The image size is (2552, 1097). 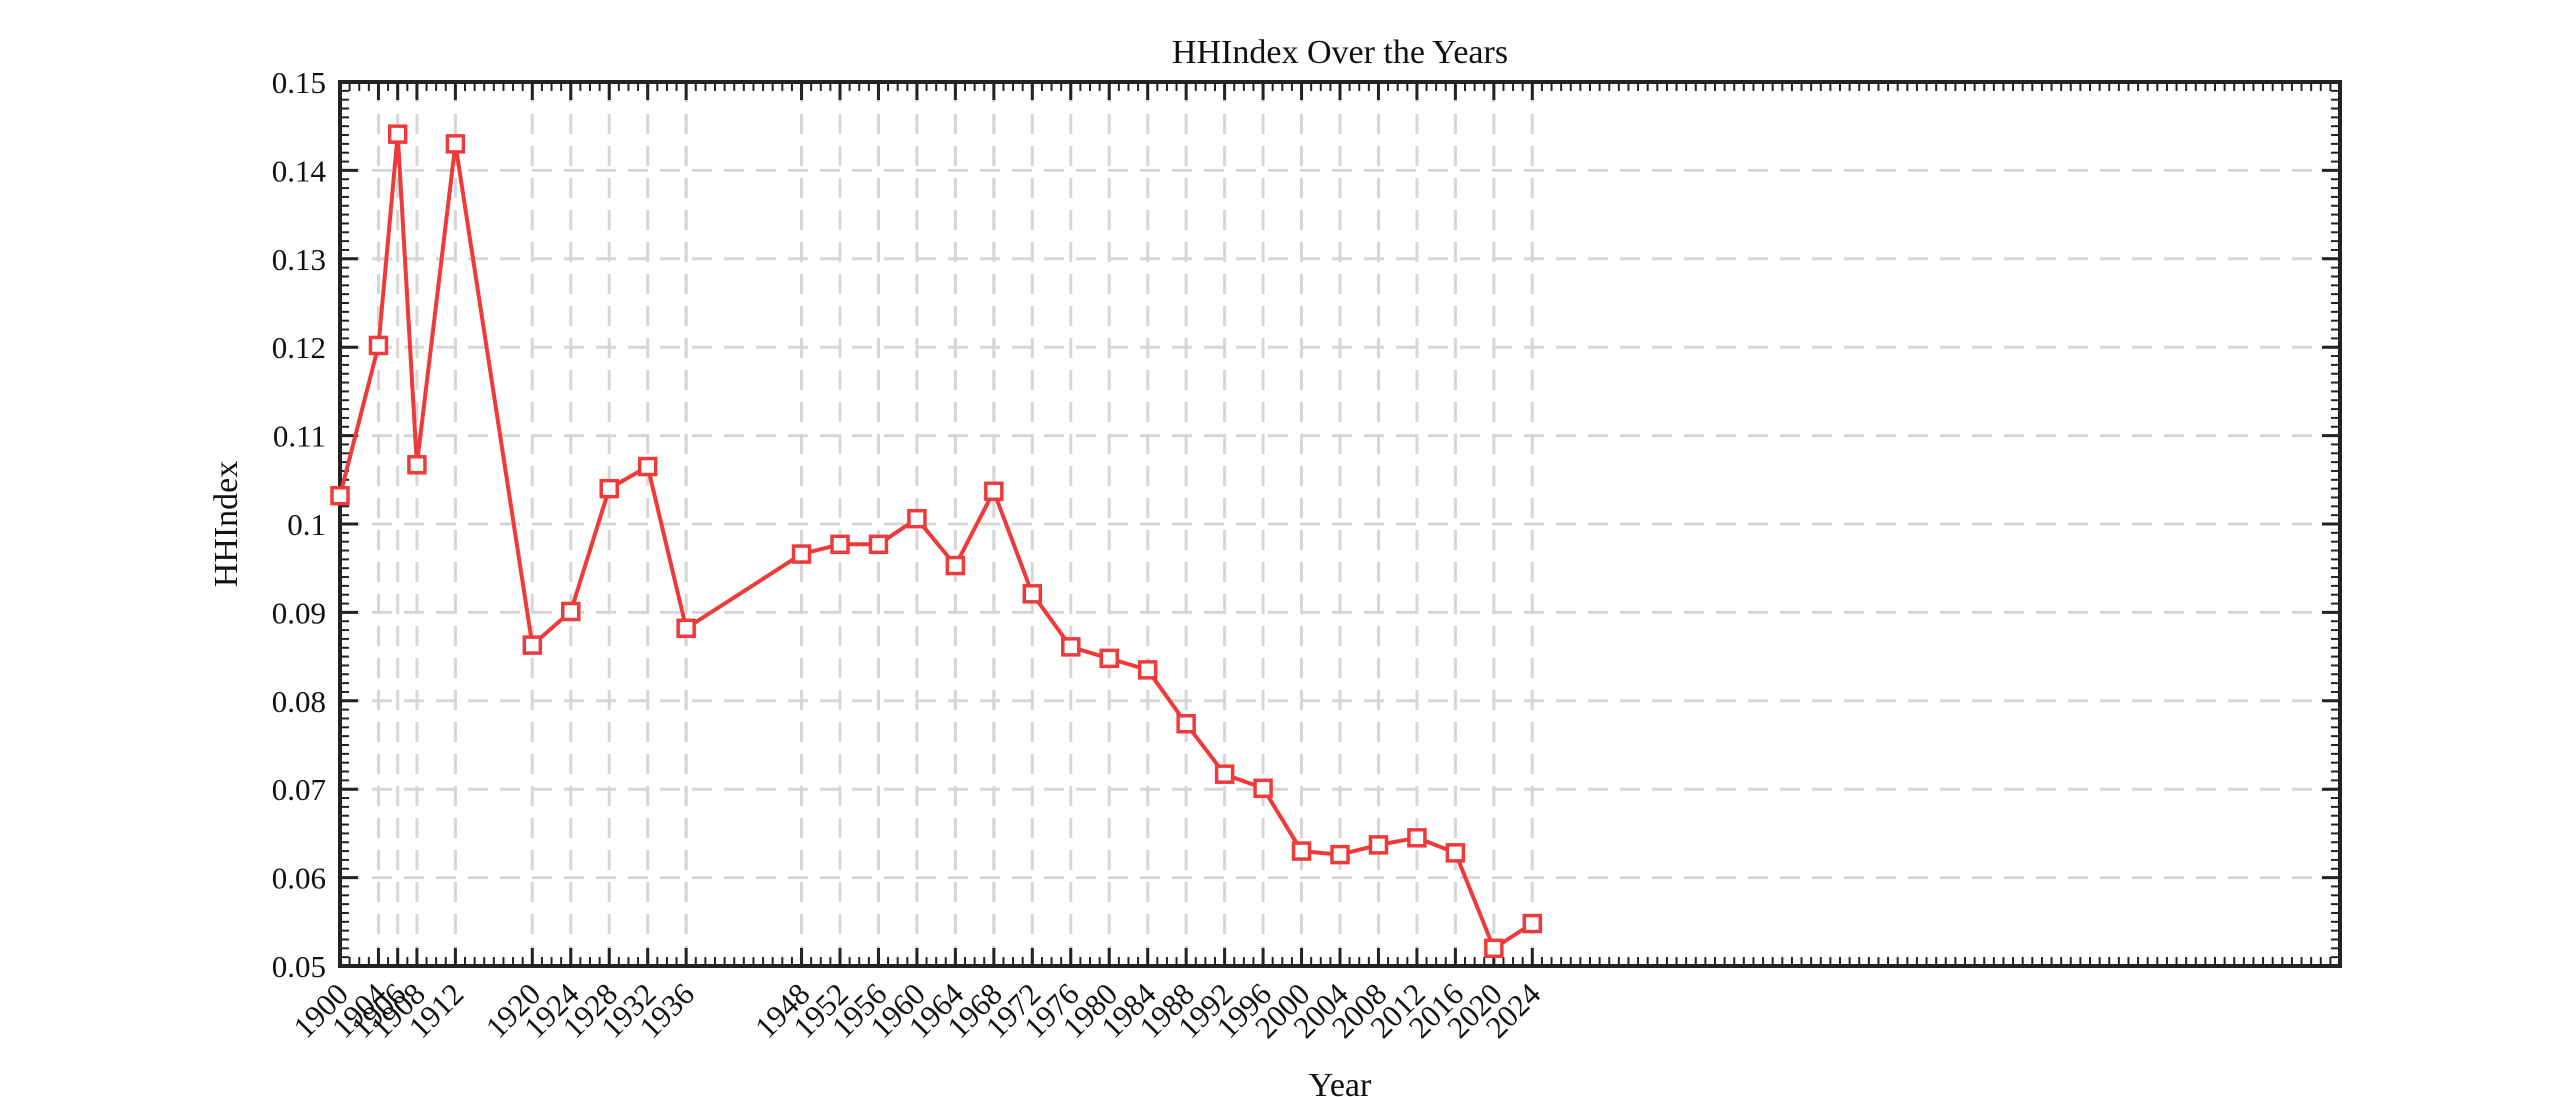 What do you see at coordinates (299, 347) in the screenshot?
I see `y-tick-label: 0.12` at bounding box center [299, 347].